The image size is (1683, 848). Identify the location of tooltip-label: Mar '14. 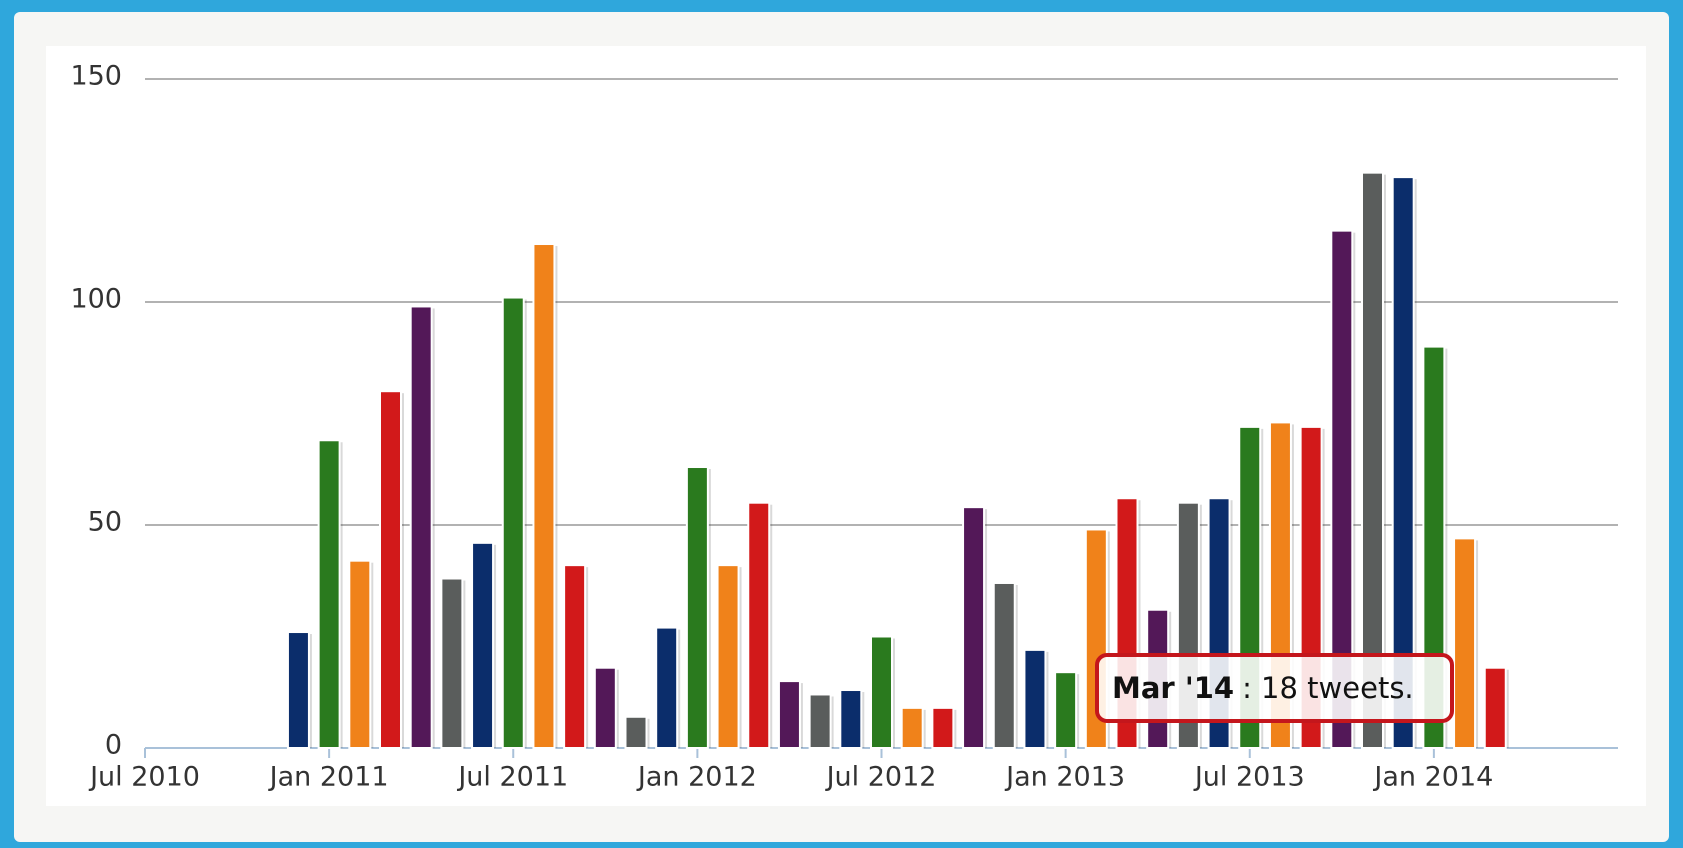
(1173, 688).